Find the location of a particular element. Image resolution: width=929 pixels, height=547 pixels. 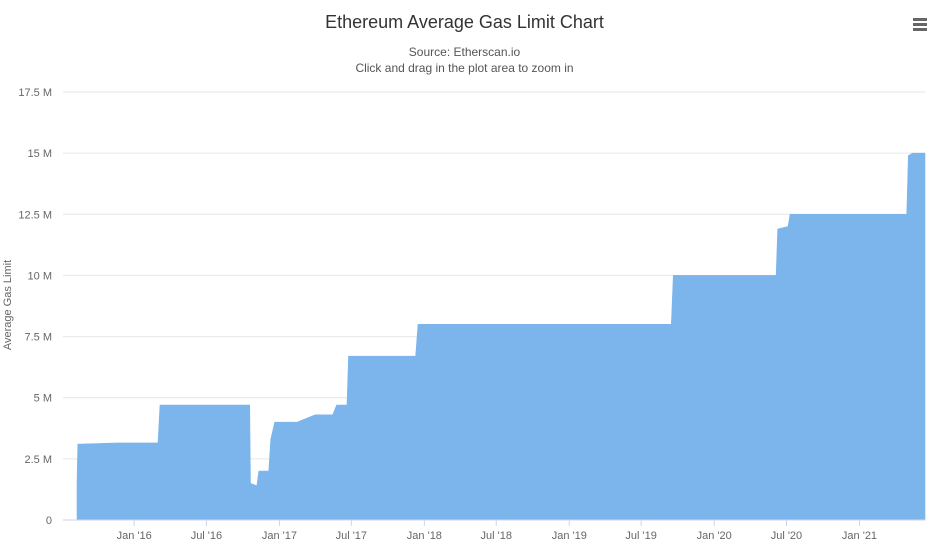

x-tick-label: Jan '20 is located at coordinates (714, 536).